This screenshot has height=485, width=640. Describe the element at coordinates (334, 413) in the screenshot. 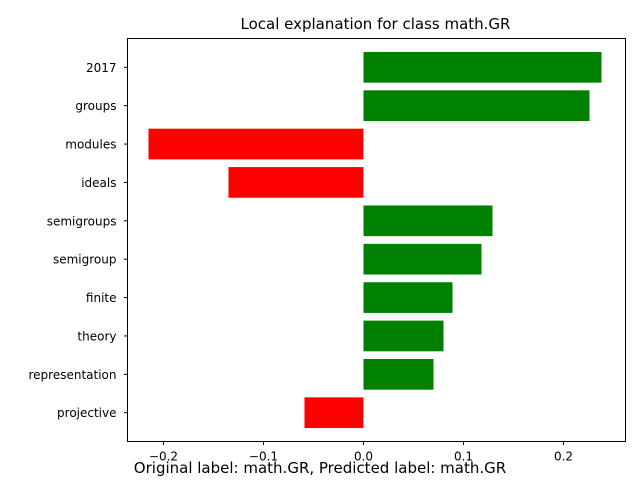

I see `bar-projective` at that location.